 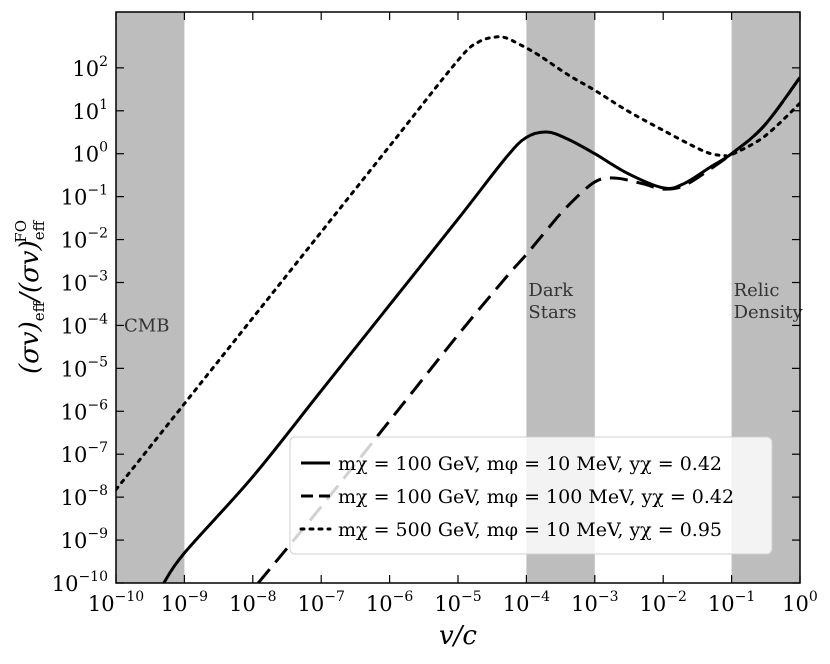 What do you see at coordinates (84, 196) in the screenshot?
I see `y-tick-label: 10⁻¹` at bounding box center [84, 196].